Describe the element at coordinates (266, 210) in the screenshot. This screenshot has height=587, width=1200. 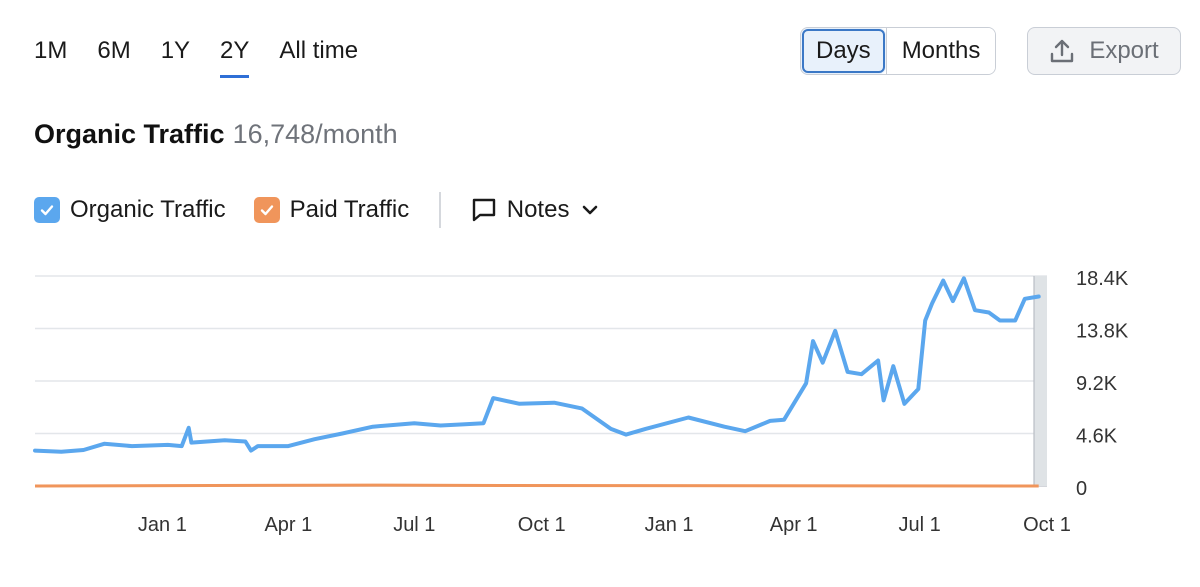
I see `paid-checkbox-icon` at that location.